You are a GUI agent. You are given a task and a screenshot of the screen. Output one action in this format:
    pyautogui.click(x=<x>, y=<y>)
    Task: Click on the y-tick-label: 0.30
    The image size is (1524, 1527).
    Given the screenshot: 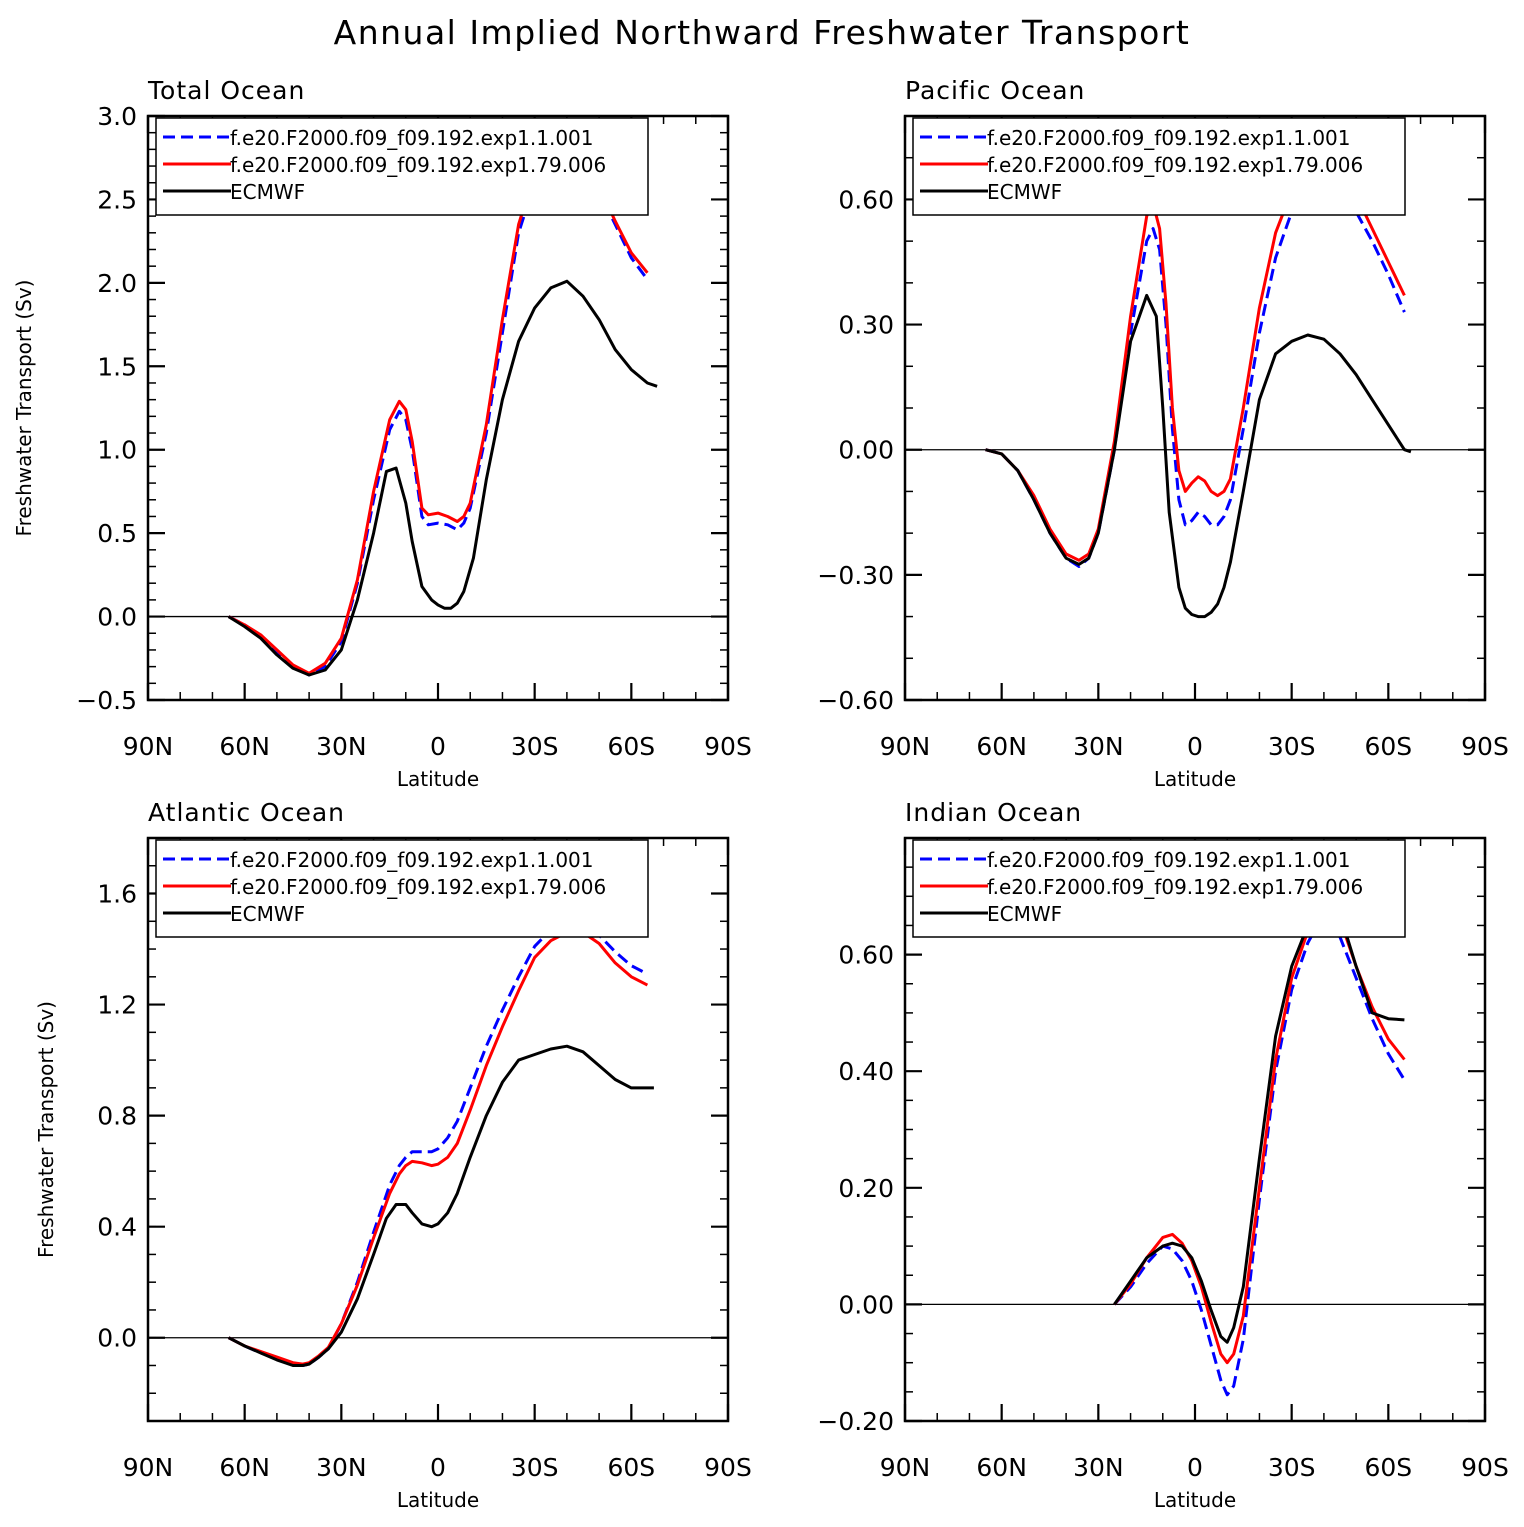 What is the action you would take?
    pyautogui.click(x=866, y=325)
    